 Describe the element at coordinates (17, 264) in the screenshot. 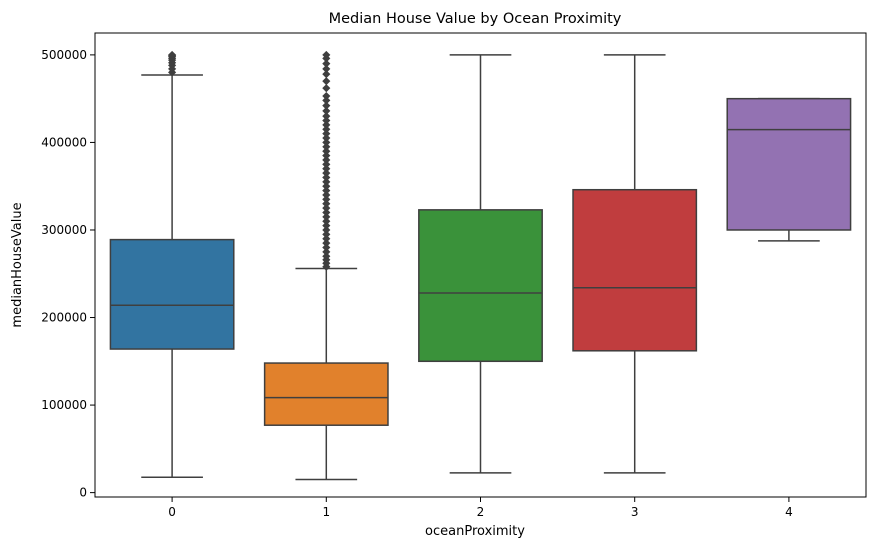

I see `y-axis-label: medianHouseValue` at that location.